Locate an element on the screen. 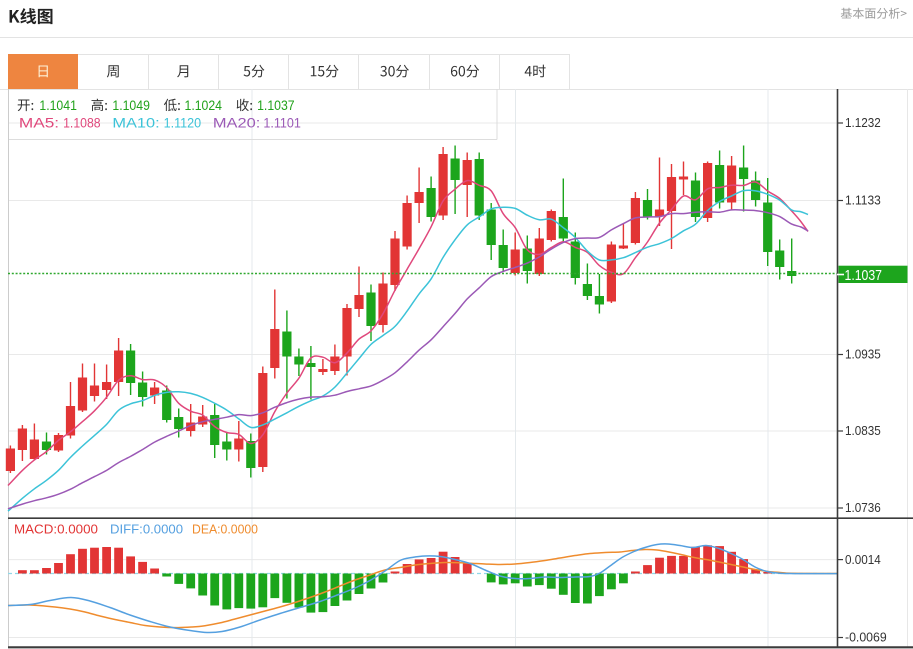  svg-text: 1.1120 is located at coordinates (183, 123).